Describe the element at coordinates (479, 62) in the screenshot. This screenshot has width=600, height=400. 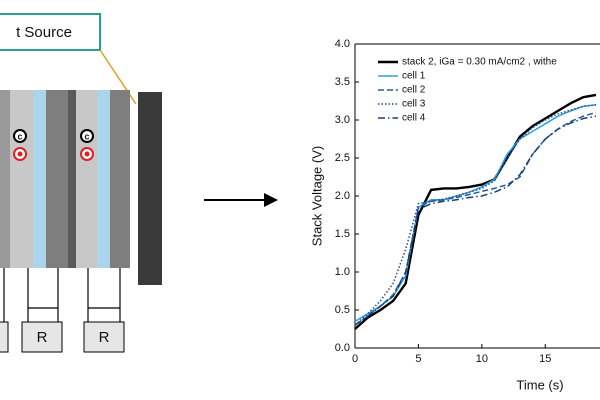
I see `legend-label: stack 2, iGa = 0.30 mA/cm2 , withe` at that location.